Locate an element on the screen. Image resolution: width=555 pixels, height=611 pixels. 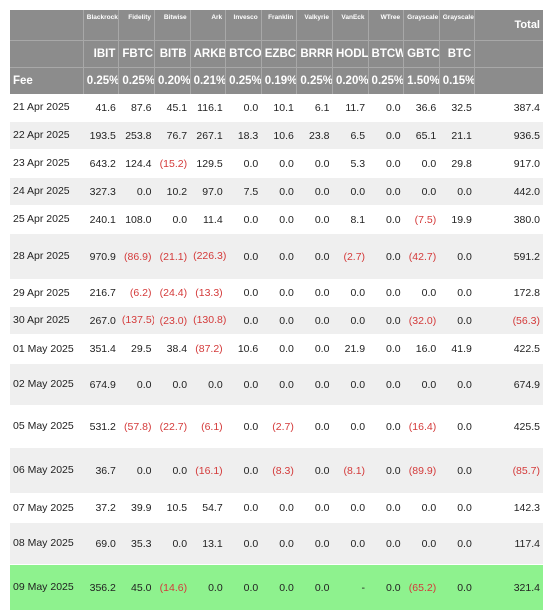
flow-cell: (7.5) is located at coordinates (421, 219).